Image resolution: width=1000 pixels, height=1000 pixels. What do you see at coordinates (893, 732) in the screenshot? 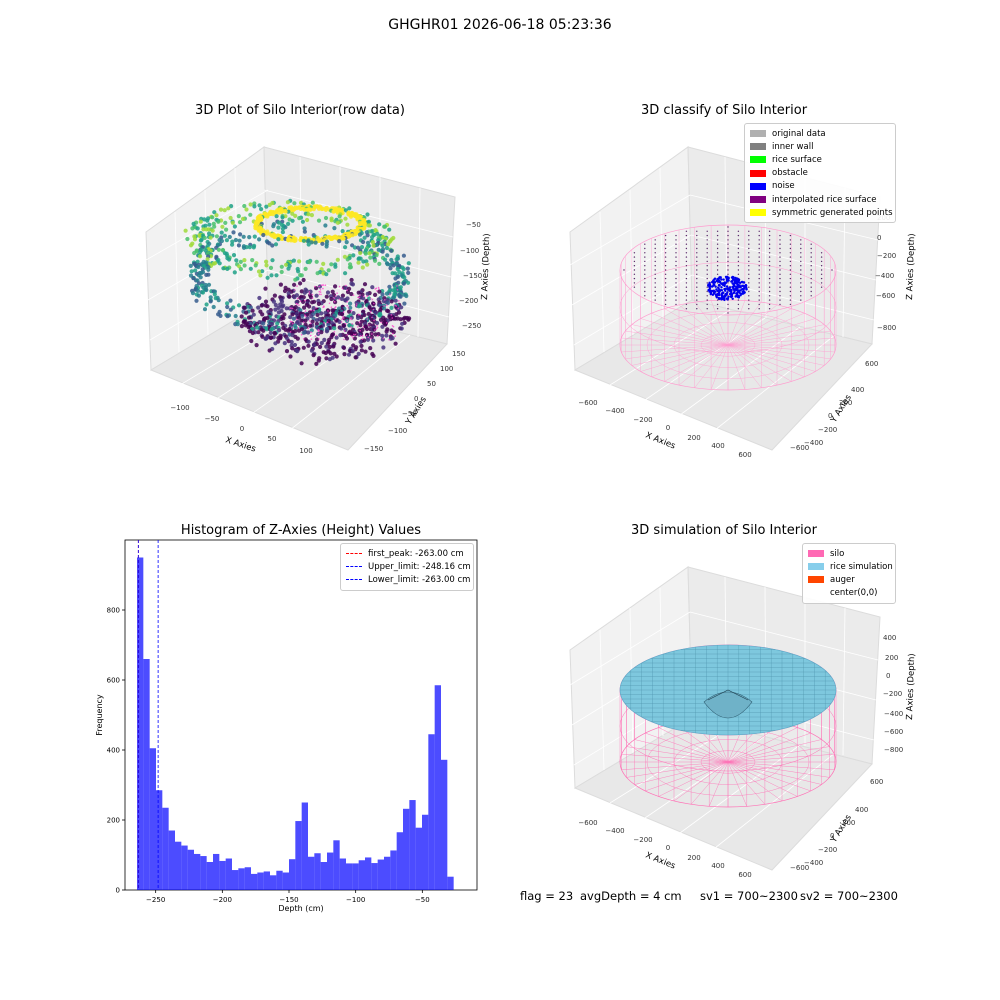
I see `z-tick-label: −600` at bounding box center [893, 732].